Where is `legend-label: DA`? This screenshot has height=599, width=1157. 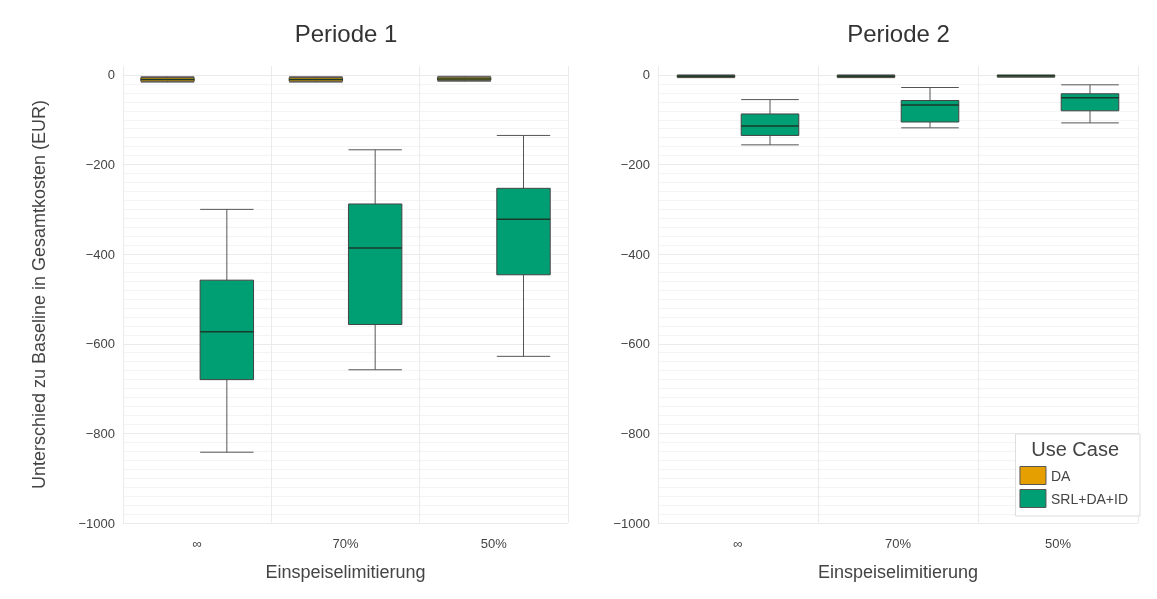
legend-label: DA is located at coordinates (1061, 475).